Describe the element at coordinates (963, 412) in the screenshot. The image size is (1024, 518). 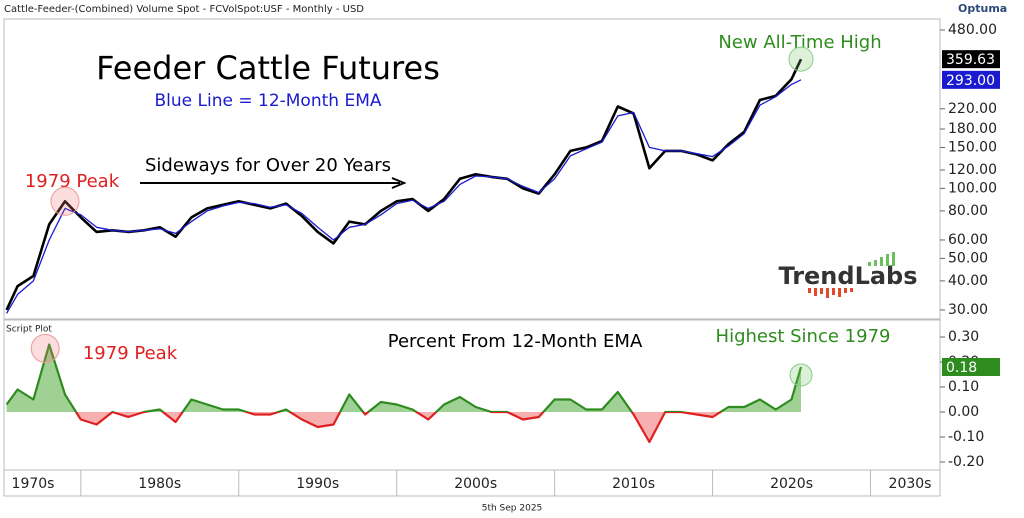
I see `y-tick-label: 0.00` at that location.